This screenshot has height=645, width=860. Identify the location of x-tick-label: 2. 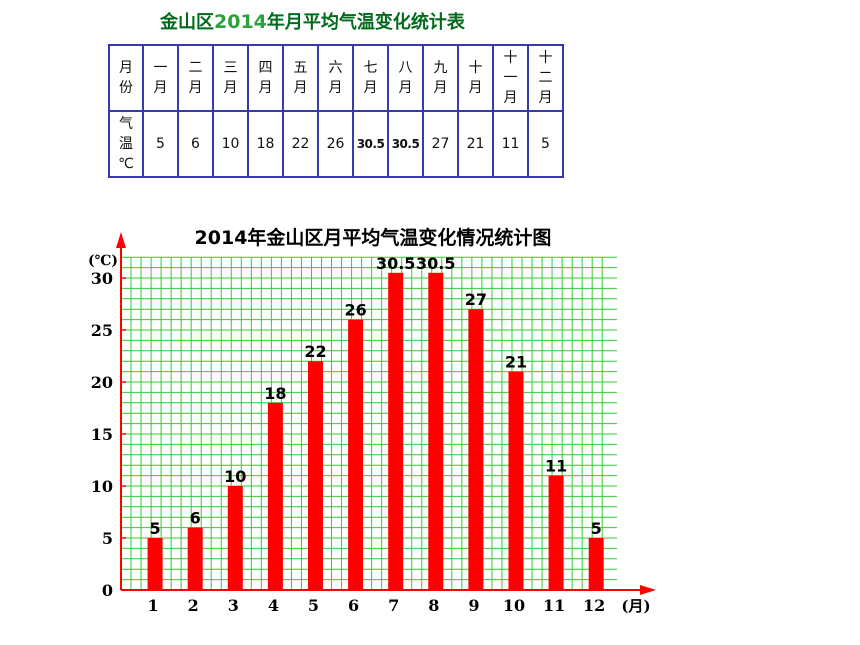
(193, 605).